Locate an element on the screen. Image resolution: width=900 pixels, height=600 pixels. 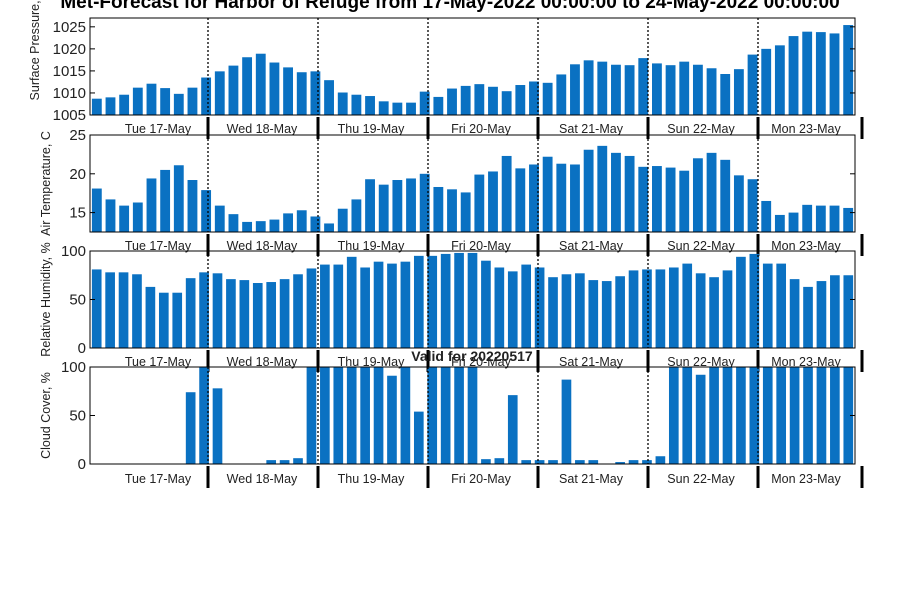
valid-date-label: Valid for 20220517 is located at coordinates (472, 356).